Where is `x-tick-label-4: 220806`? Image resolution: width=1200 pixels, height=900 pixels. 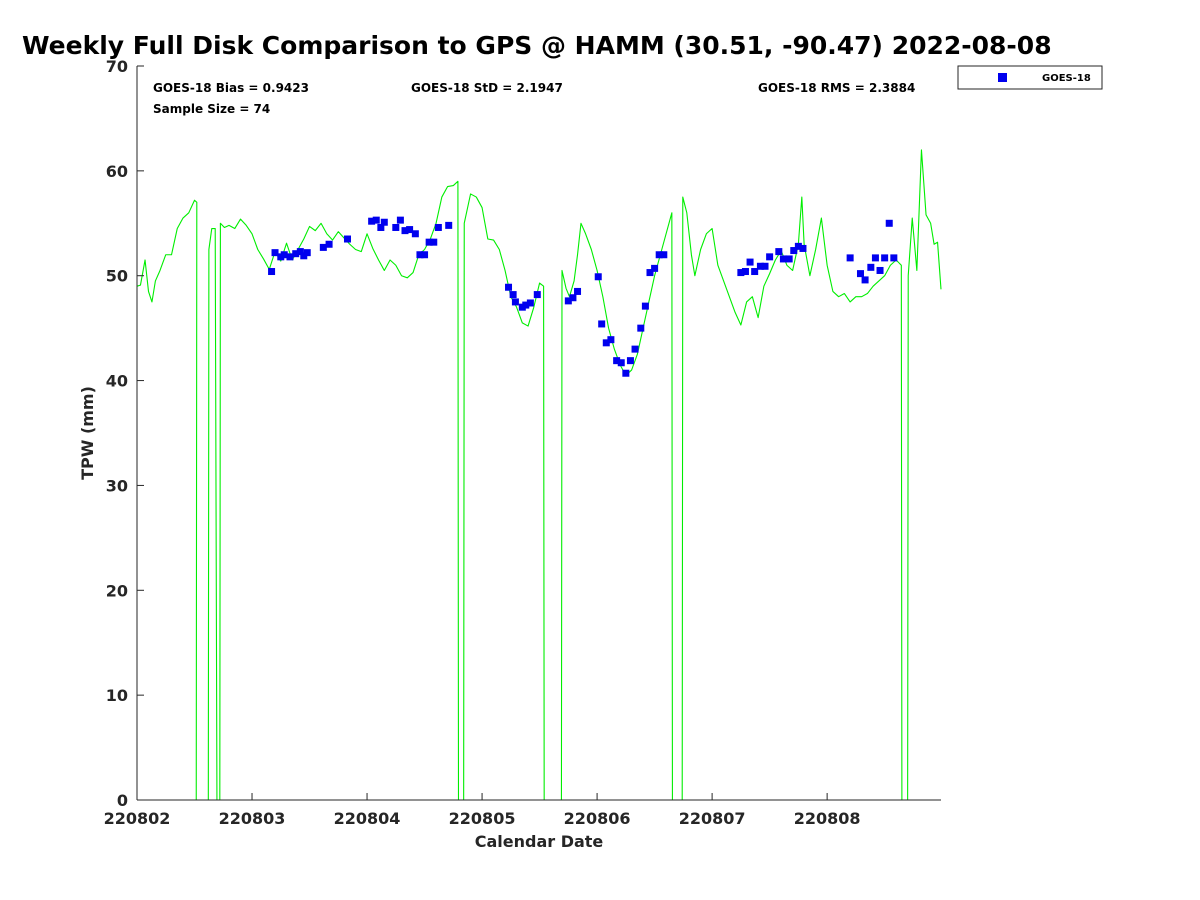
x-tick-label-4: 220806 is located at coordinates (597, 818).